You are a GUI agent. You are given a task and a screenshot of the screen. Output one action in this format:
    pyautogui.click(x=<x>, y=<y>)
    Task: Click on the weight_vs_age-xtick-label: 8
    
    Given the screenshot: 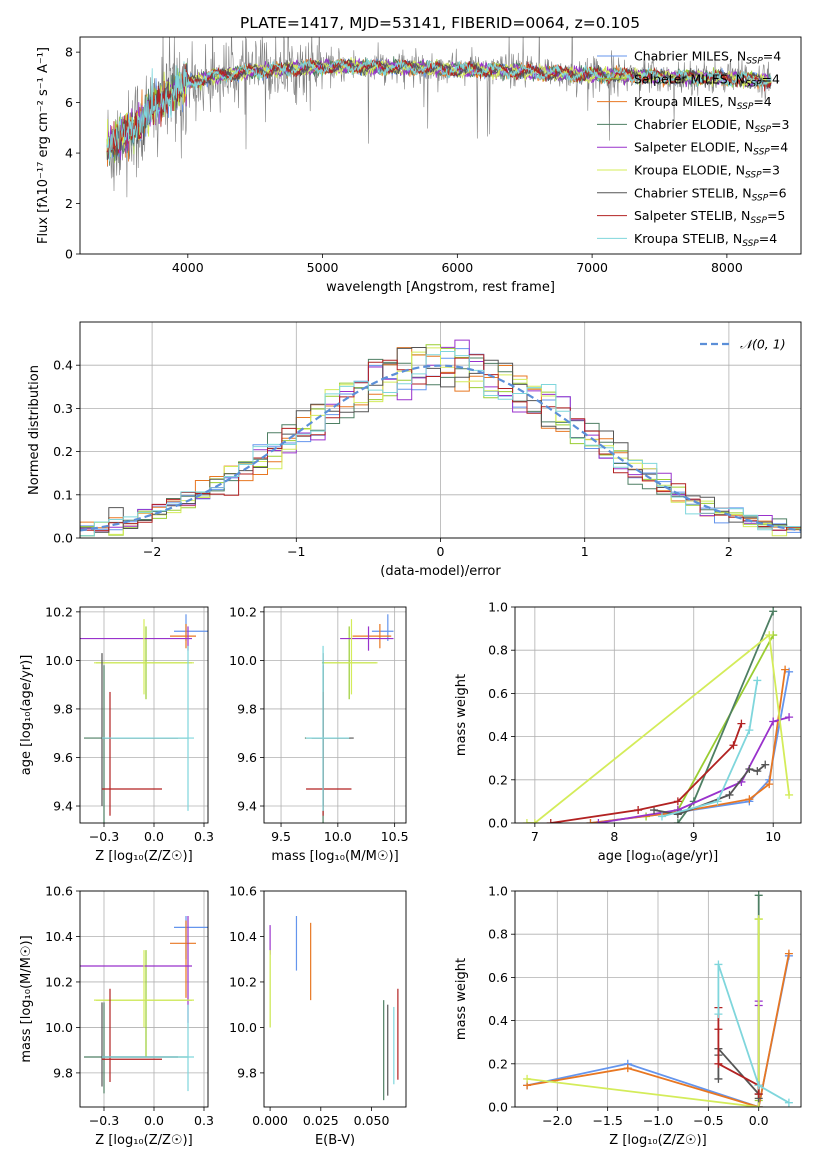 What is the action you would take?
    pyautogui.click(x=614, y=836)
    